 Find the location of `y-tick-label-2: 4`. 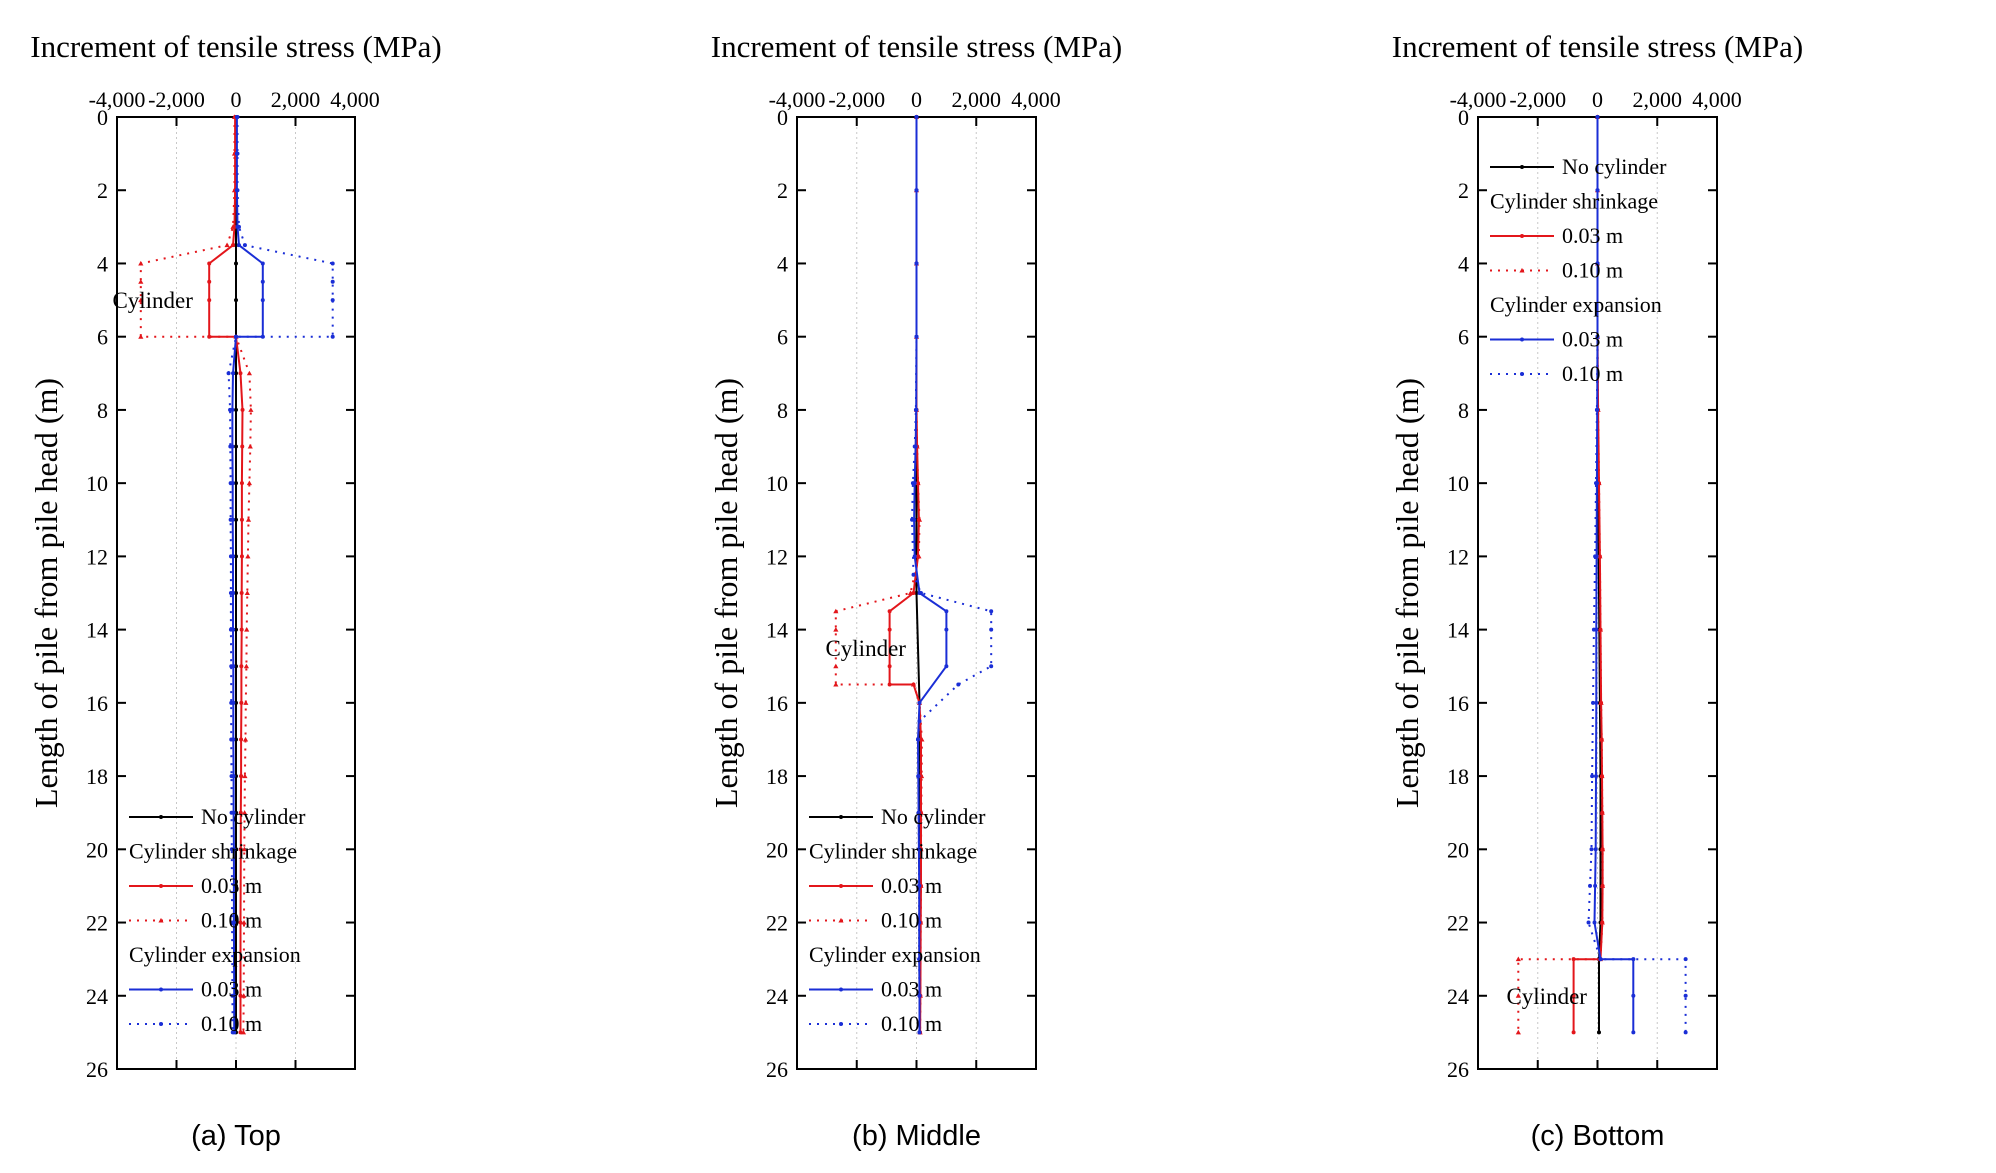

y-tick-label-2: 4 is located at coordinates (1463, 263).